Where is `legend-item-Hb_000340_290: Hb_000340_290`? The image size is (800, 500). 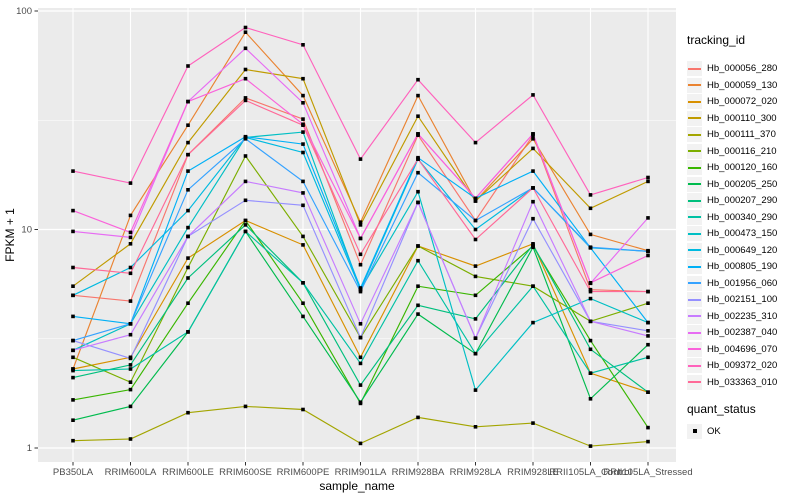
legend-item-Hb_000340_290: Hb_000340_290 is located at coordinates (743, 217).